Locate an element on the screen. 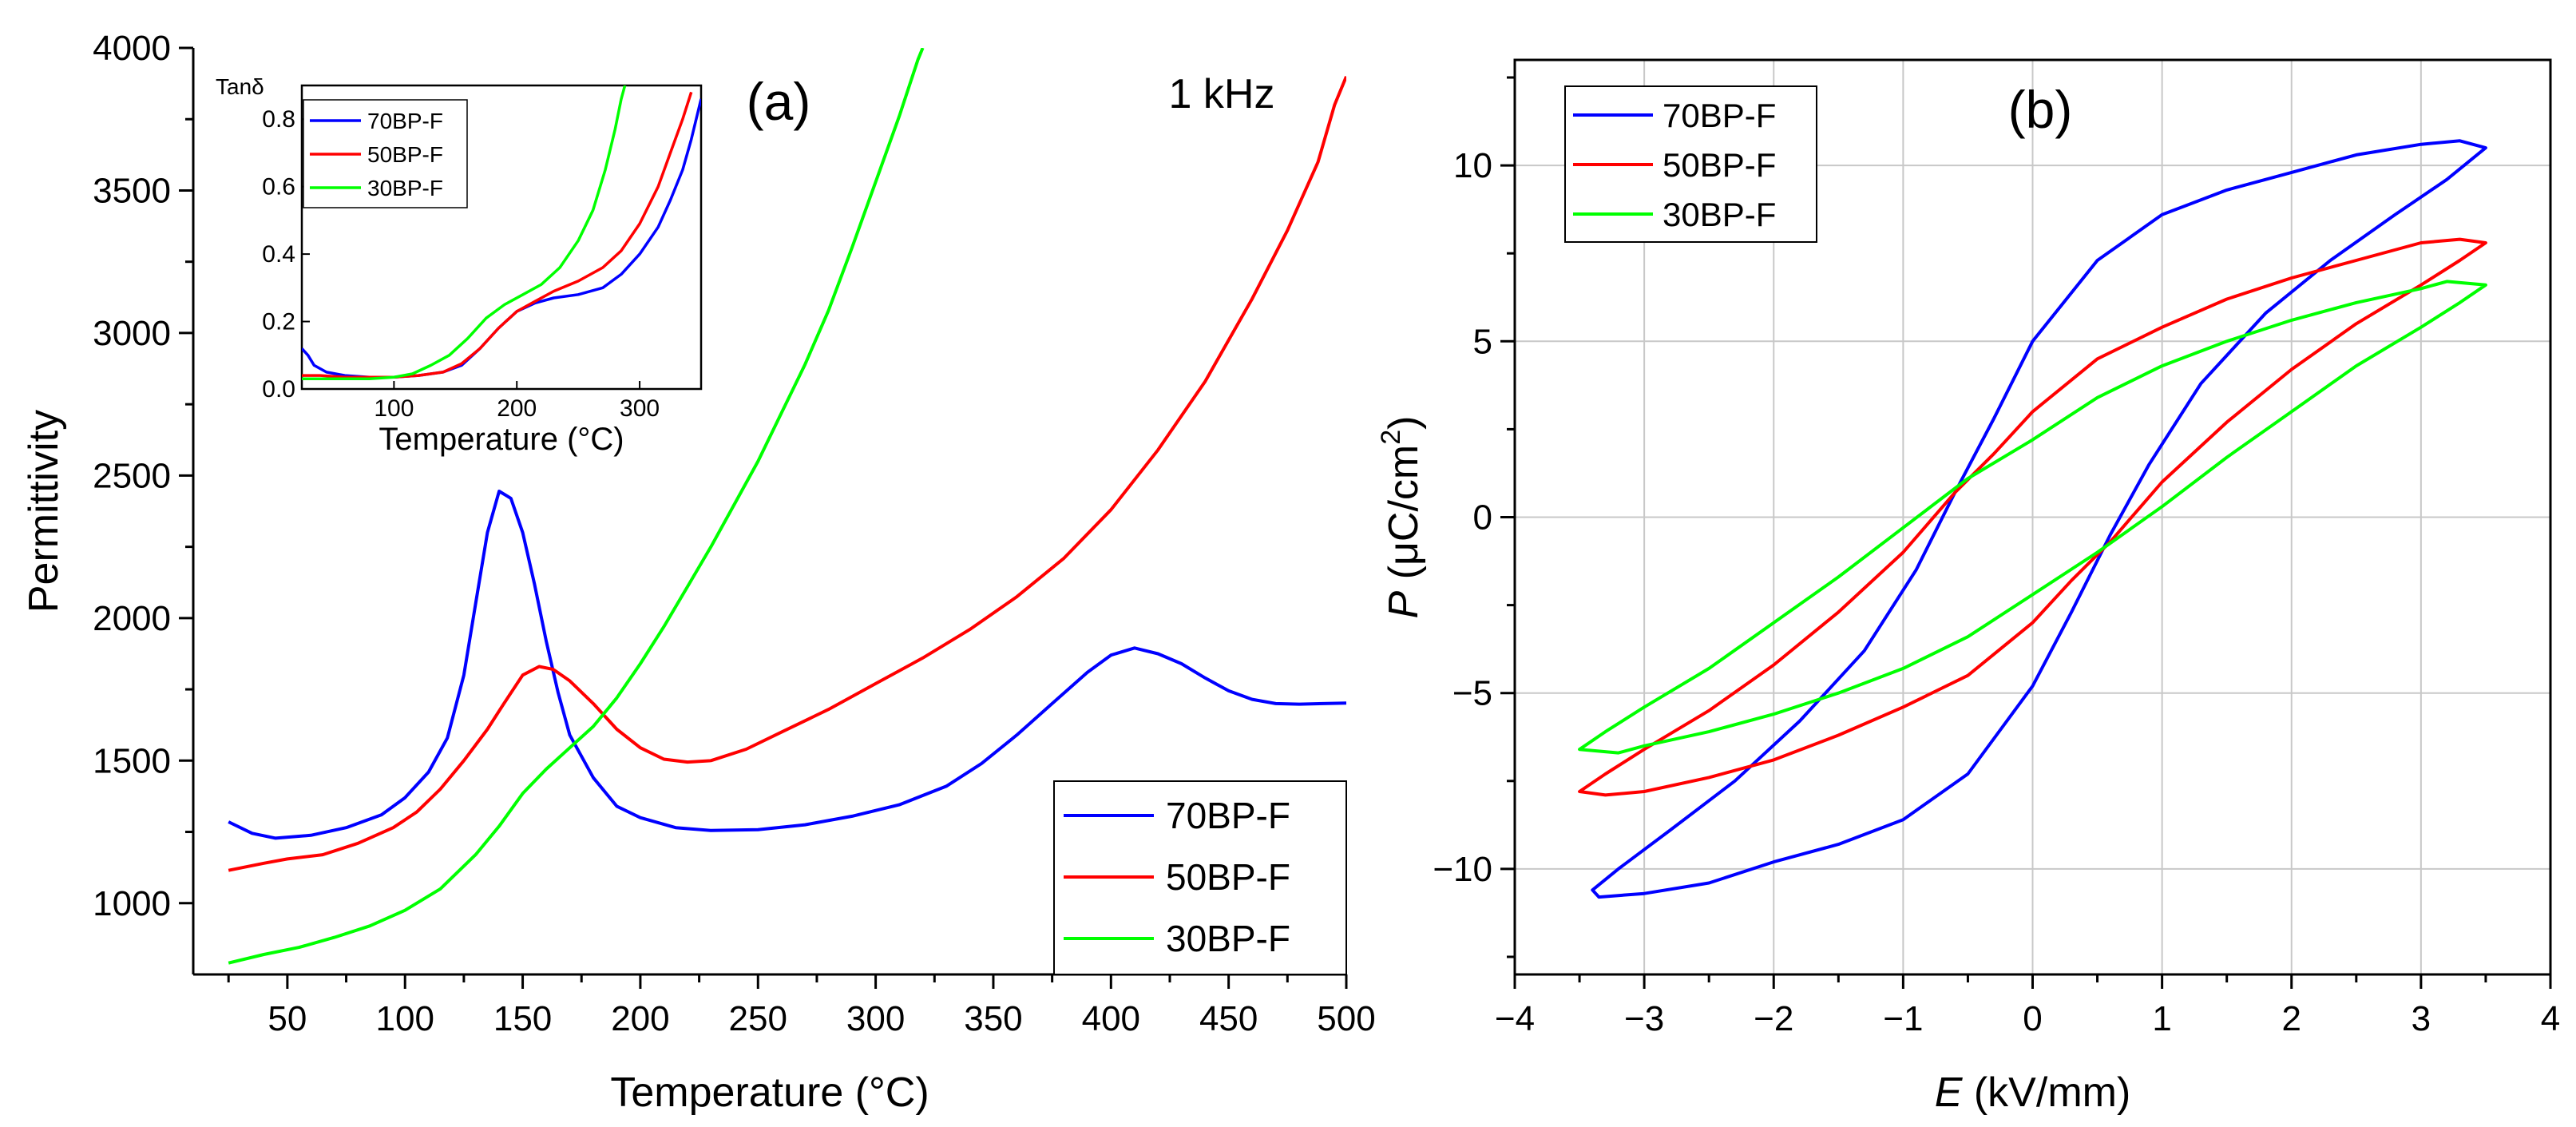 The width and height of the screenshot is (2576, 1127). x-axis-label: Temperature (°C) is located at coordinates (769, 1092).